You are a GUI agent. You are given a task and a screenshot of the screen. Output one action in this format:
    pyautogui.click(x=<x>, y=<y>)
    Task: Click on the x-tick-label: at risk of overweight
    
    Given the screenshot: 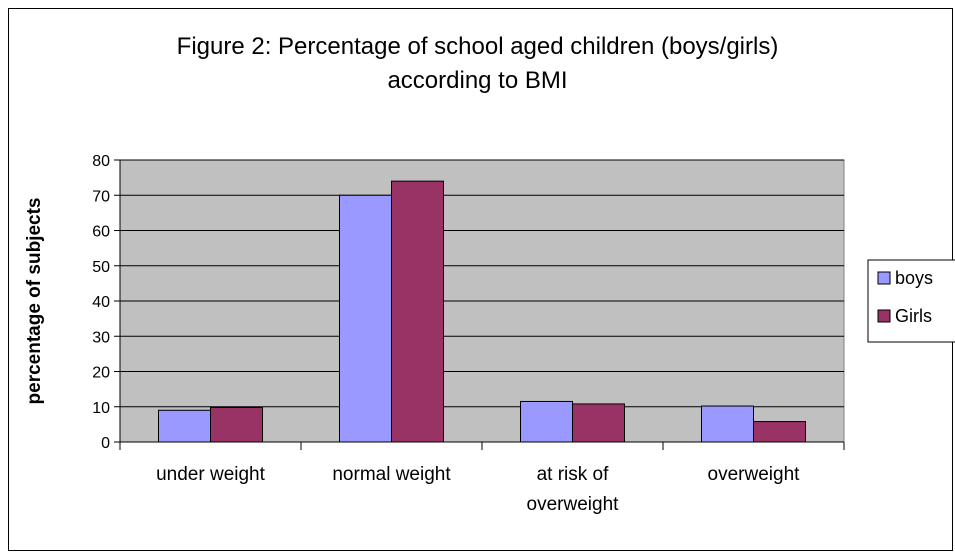 What is the action you would take?
    pyautogui.click(x=573, y=489)
    